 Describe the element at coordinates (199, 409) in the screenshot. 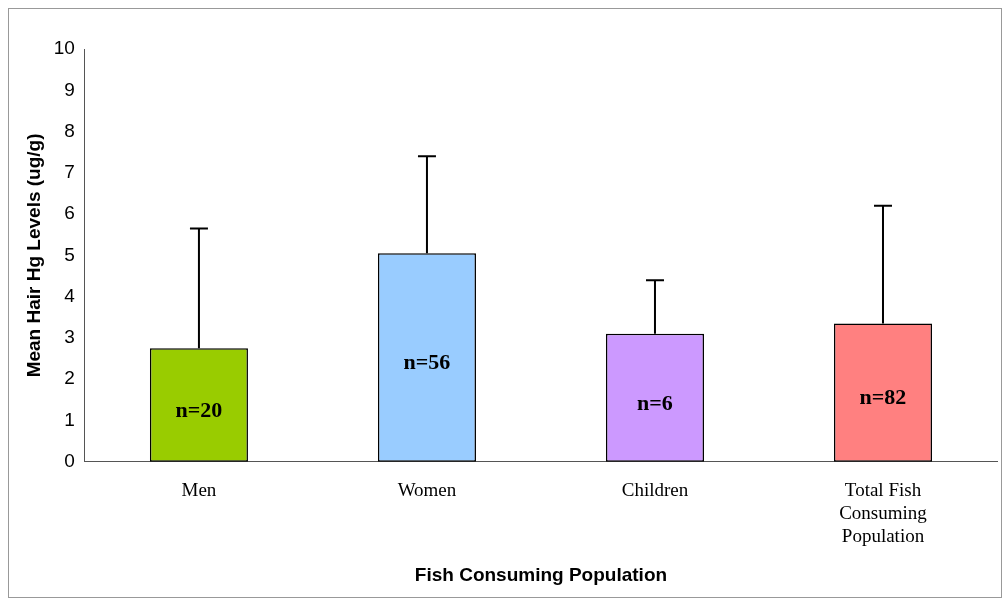

I see `annotation: n=20` at that location.